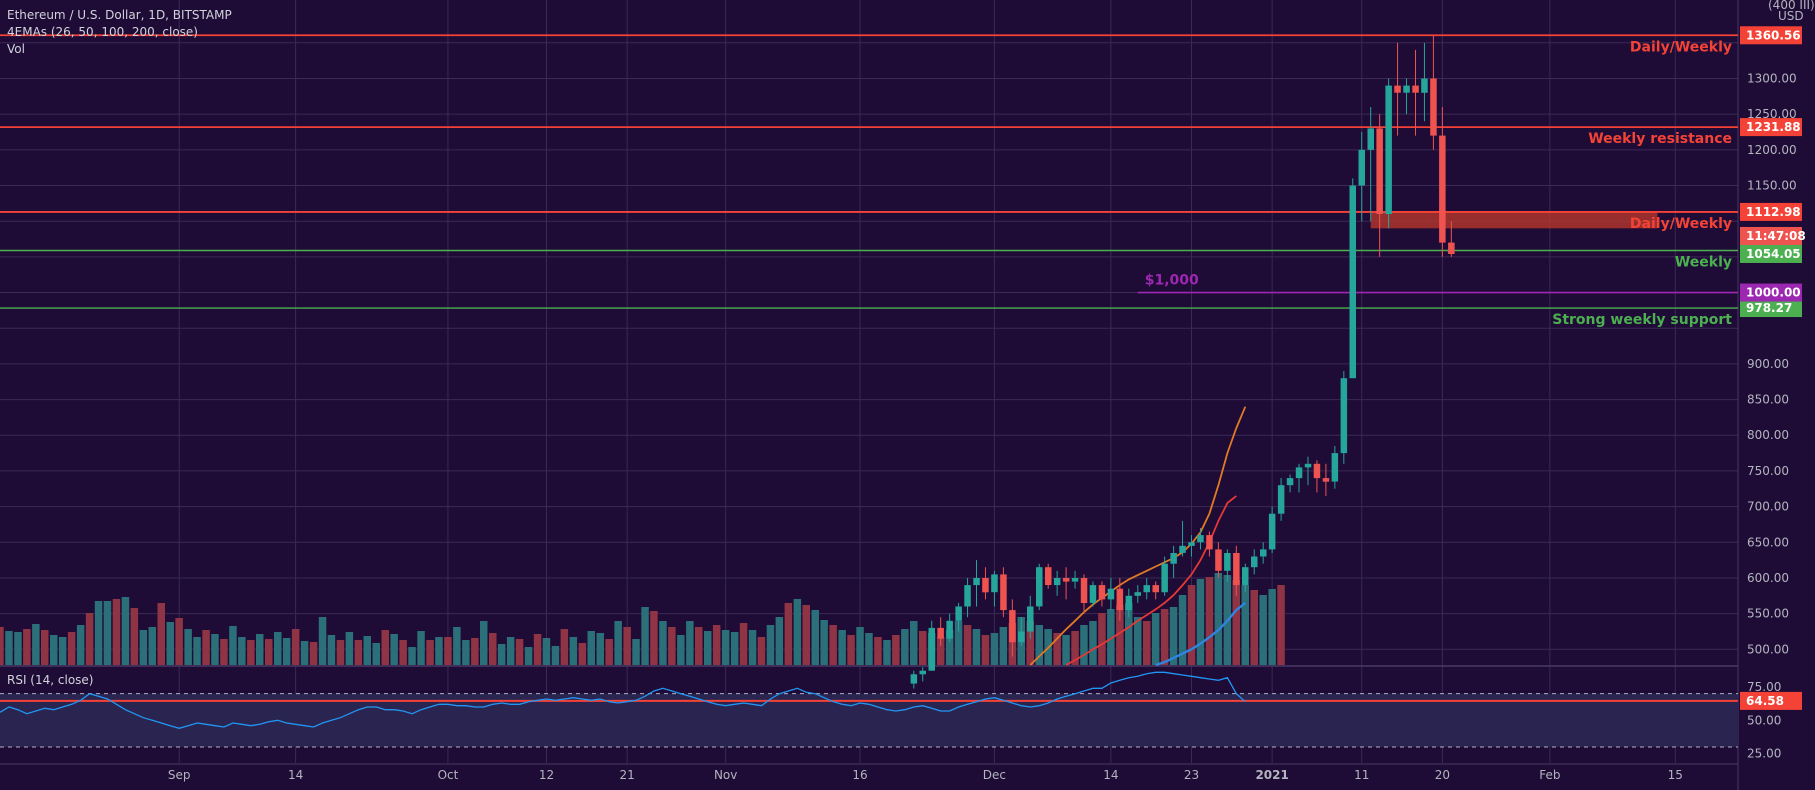  I want to click on weekly-support-annotation: Weekly, so click(1703, 262).